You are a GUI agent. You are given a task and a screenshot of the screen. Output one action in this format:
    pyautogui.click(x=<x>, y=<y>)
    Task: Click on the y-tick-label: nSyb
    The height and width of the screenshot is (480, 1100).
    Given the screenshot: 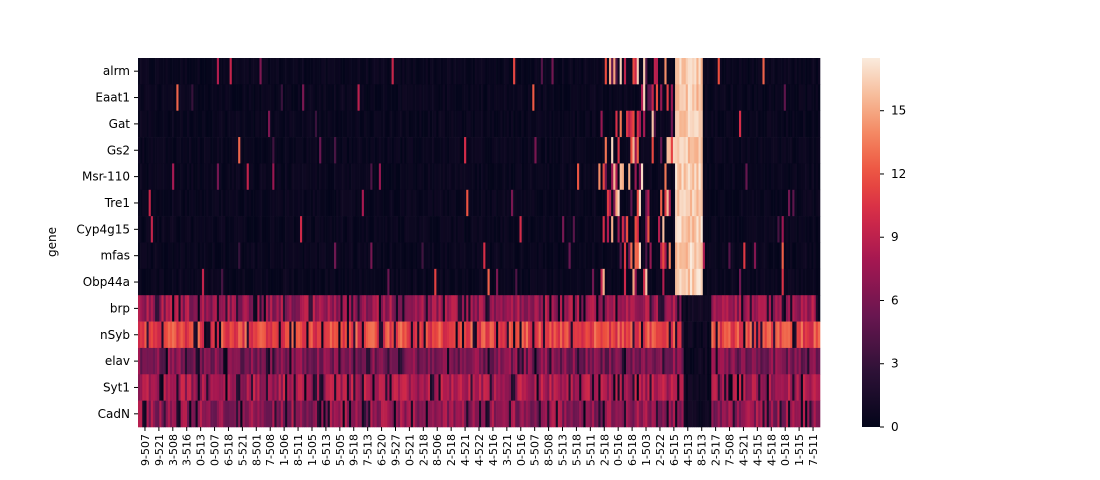 What is the action you would take?
    pyautogui.click(x=115, y=335)
    